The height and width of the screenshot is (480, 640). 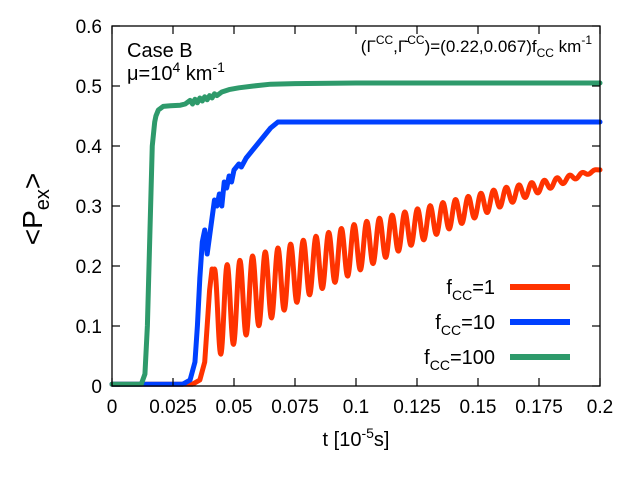 What do you see at coordinates (497, 360) in the screenshot?
I see `legend-entry-fcc-100: fCC=100` at bounding box center [497, 360].